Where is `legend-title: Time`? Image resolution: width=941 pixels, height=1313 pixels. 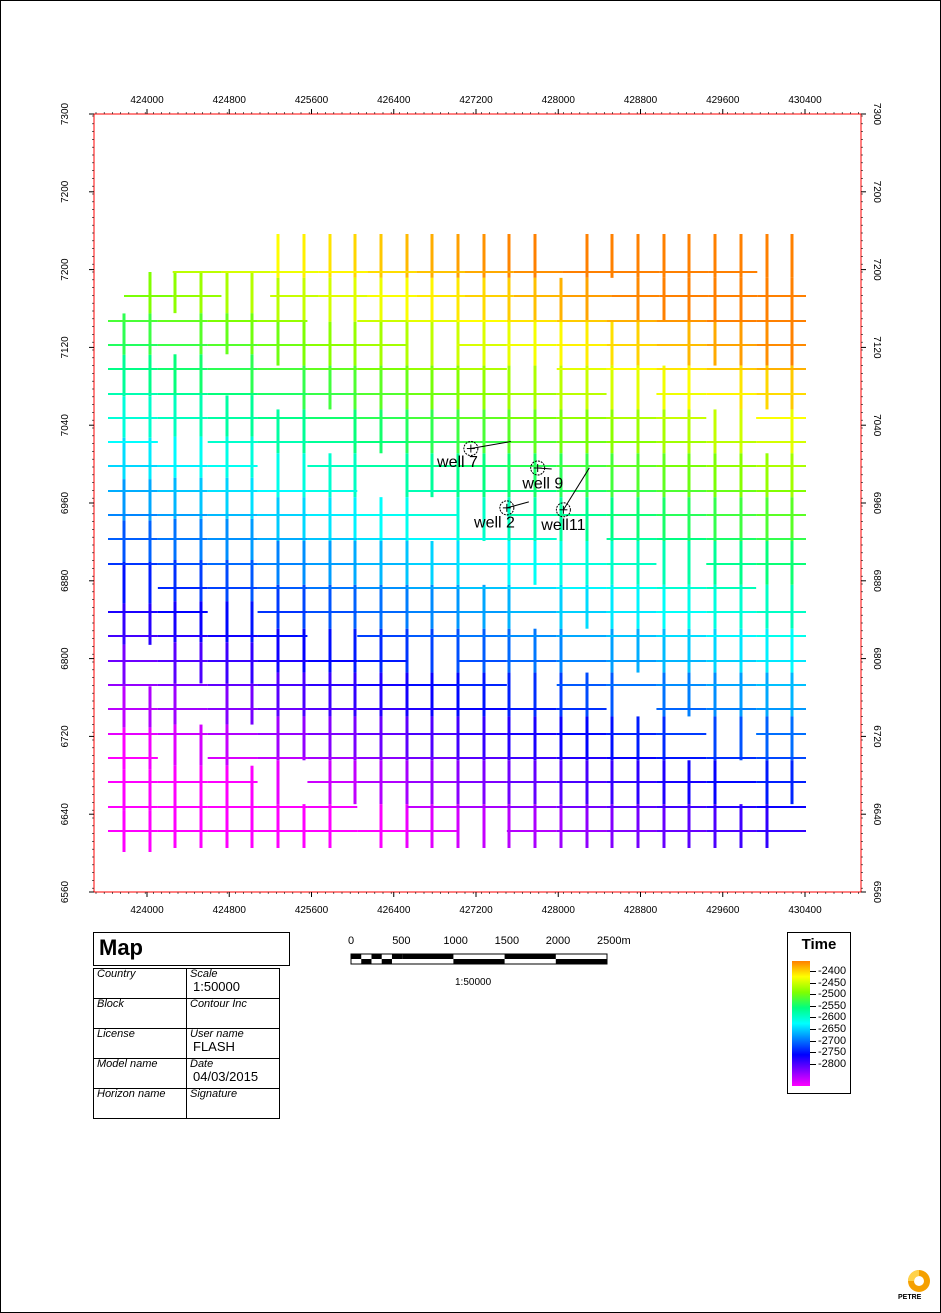 legend-title: Time is located at coordinates (819, 944).